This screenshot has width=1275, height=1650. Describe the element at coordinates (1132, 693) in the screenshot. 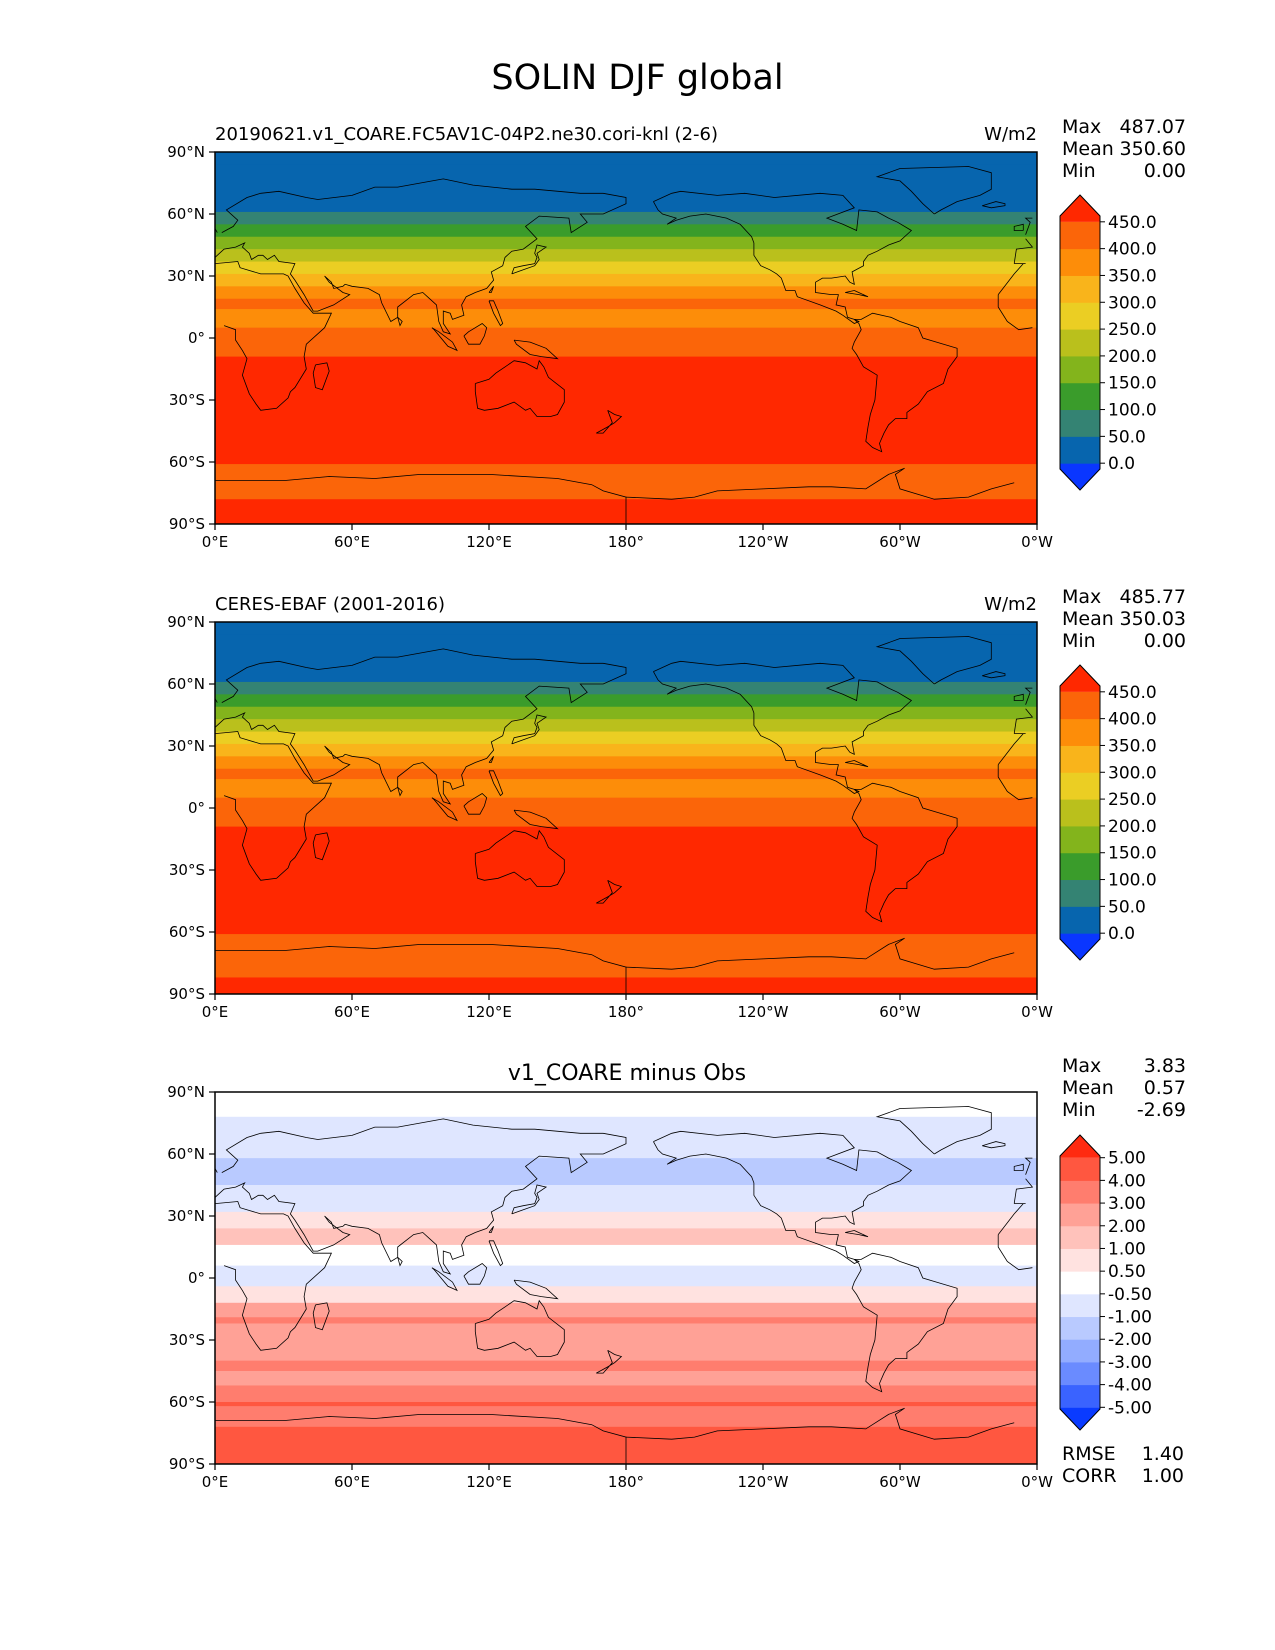

I see `colorbar-tick-label: 450.0` at that location.